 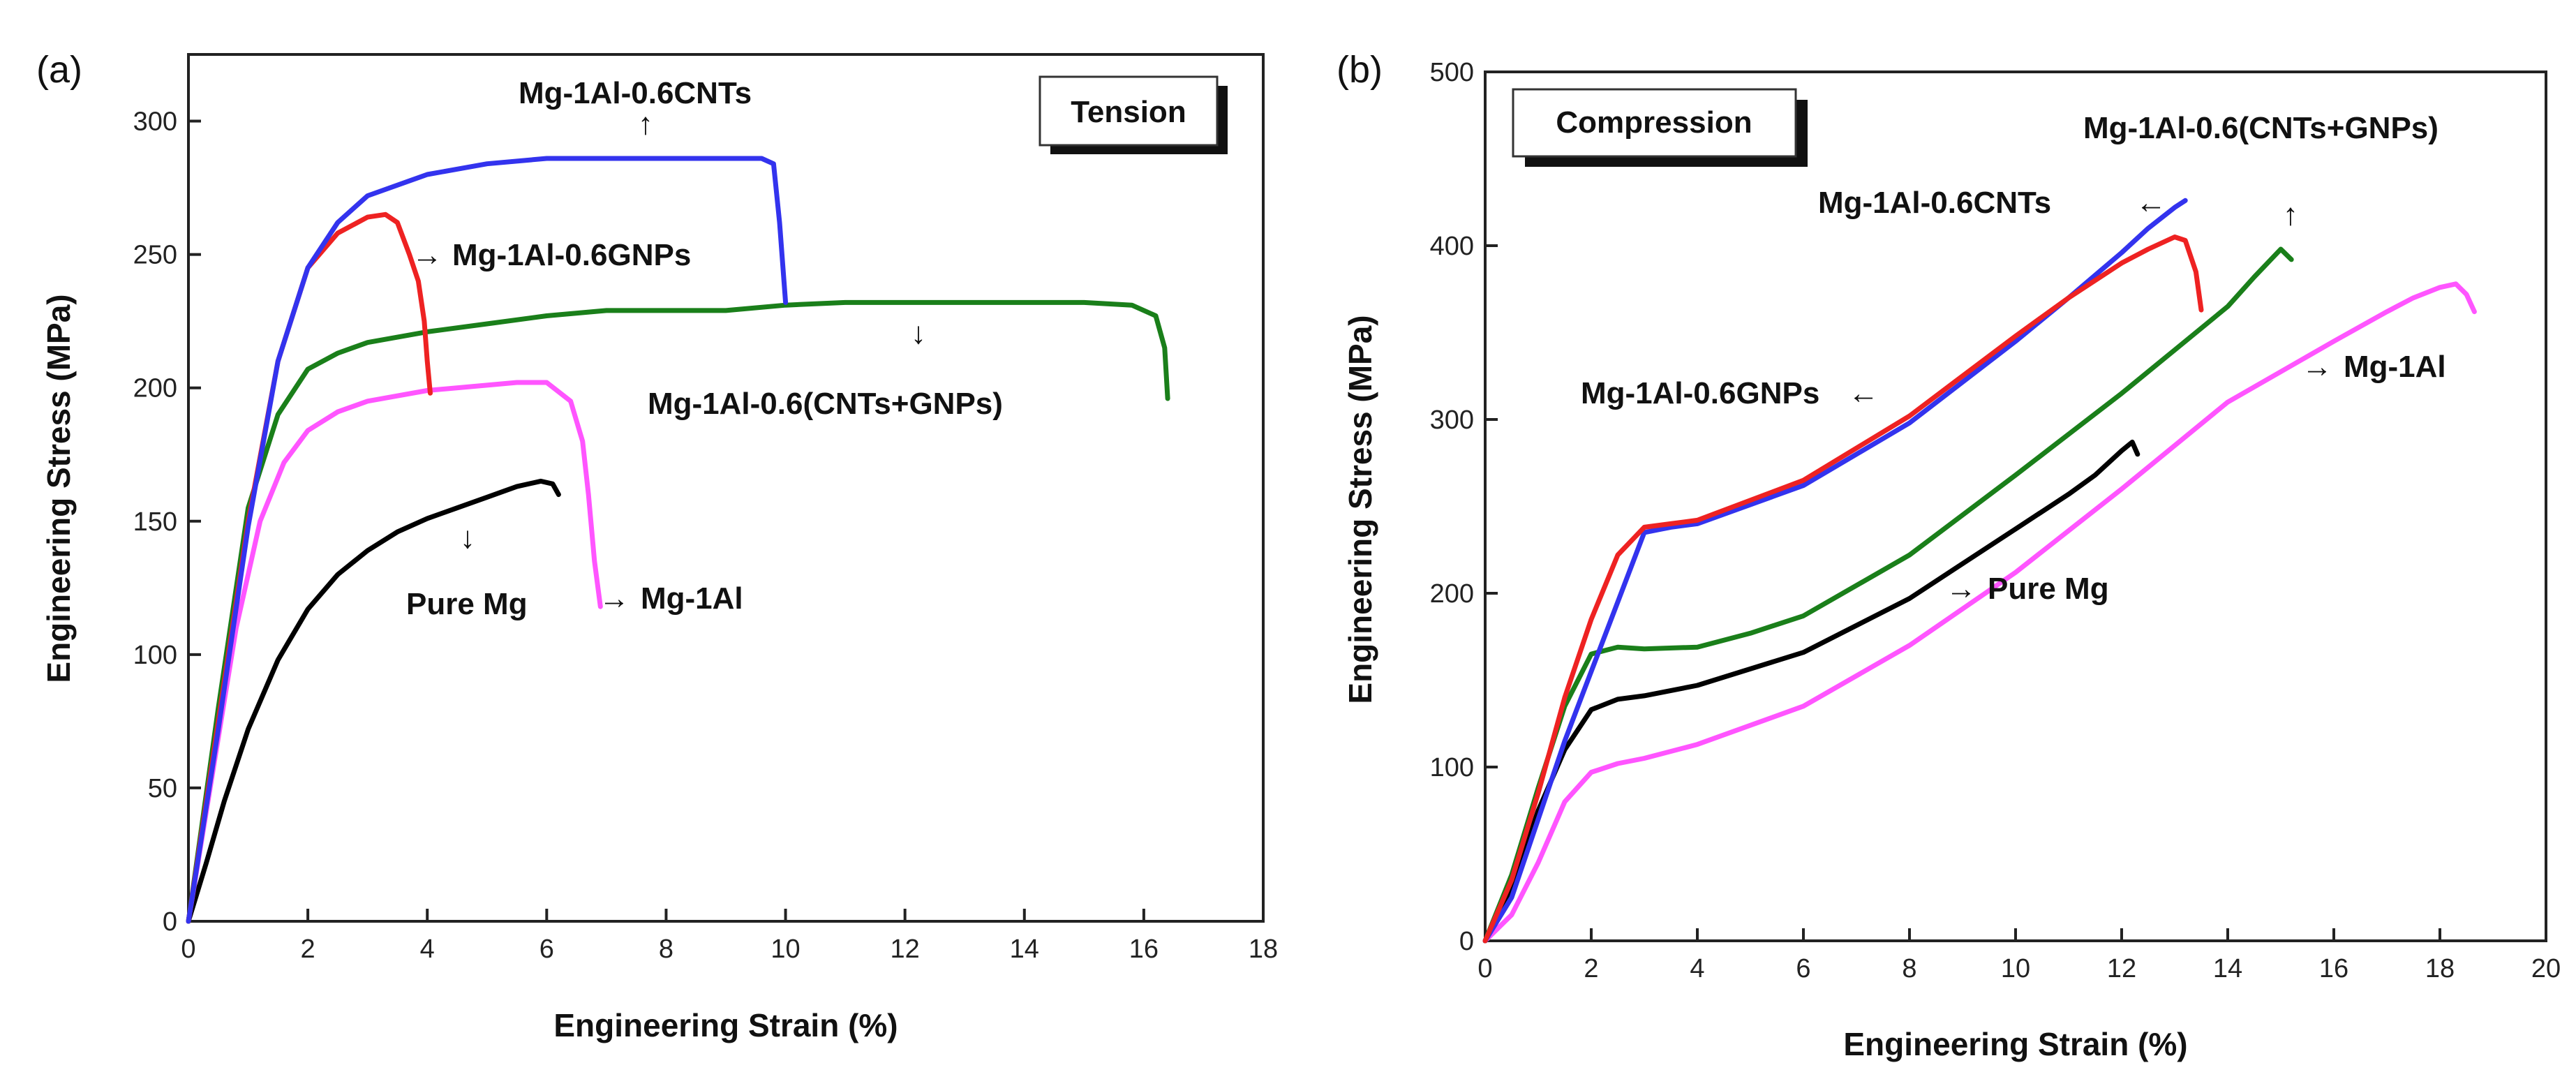 I want to click on panel-b-y-tick-label: 300, so click(x=1452, y=420).